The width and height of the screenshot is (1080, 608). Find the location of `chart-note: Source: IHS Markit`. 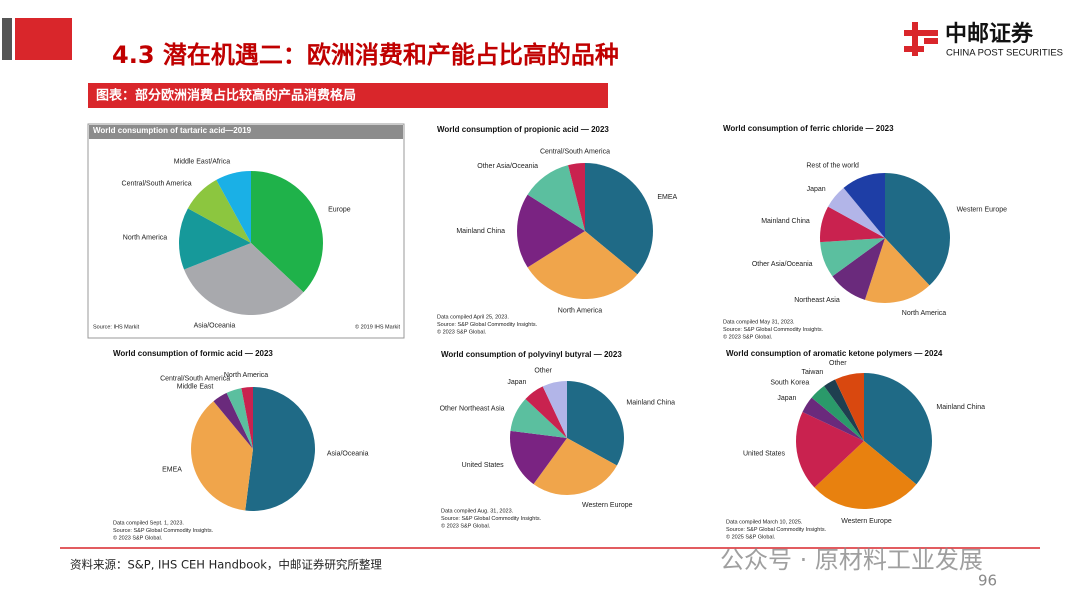

chart-note: Source: IHS Markit is located at coordinates (116, 327).